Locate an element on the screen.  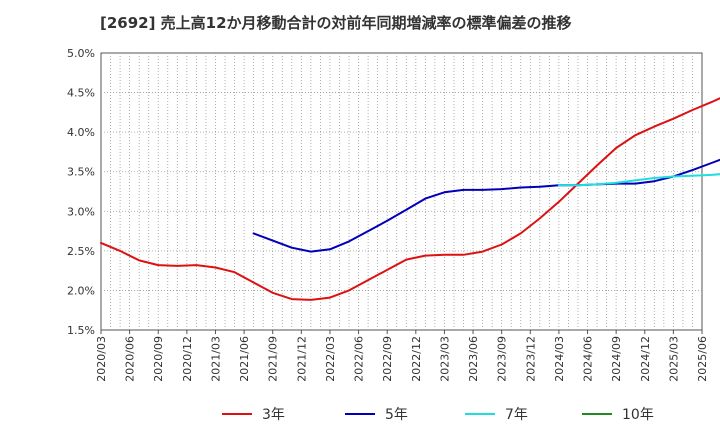
x-tick-label: 2022/12 is located at coordinates (416, 359).